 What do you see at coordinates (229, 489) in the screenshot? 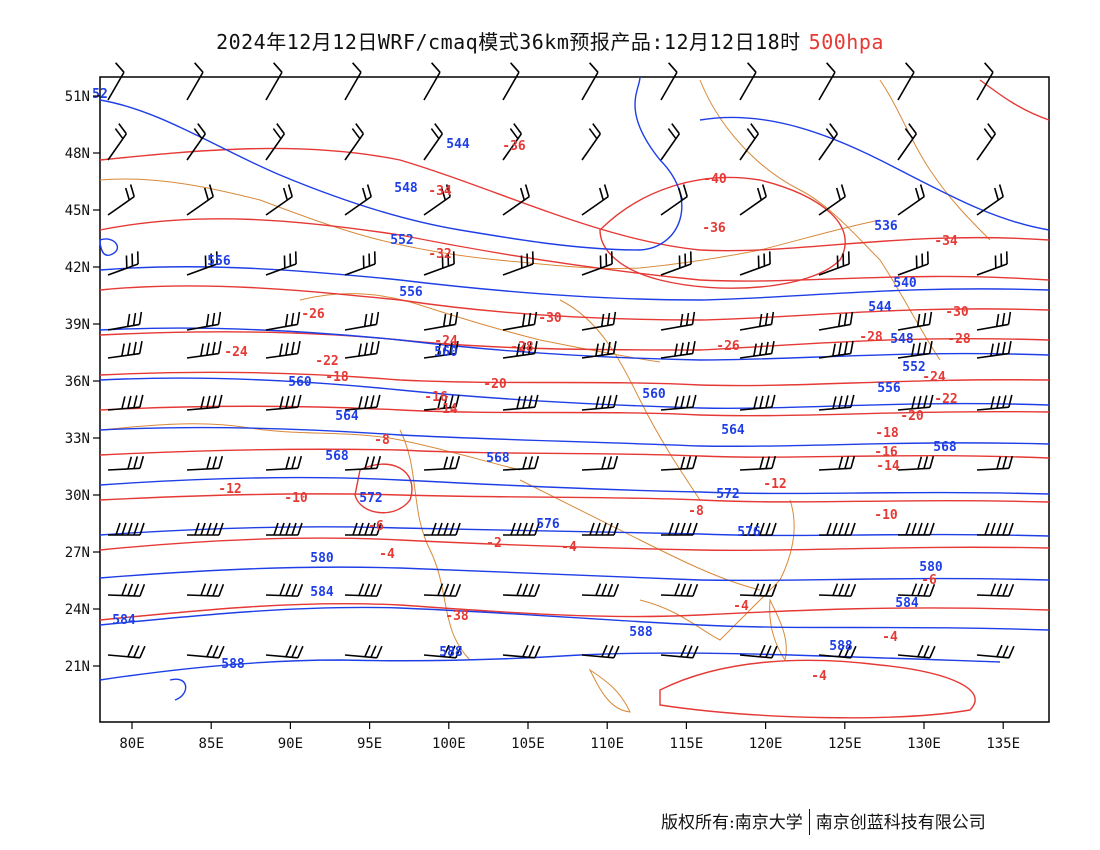
I see `temperature-contour-label: -12` at bounding box center [229, 489].